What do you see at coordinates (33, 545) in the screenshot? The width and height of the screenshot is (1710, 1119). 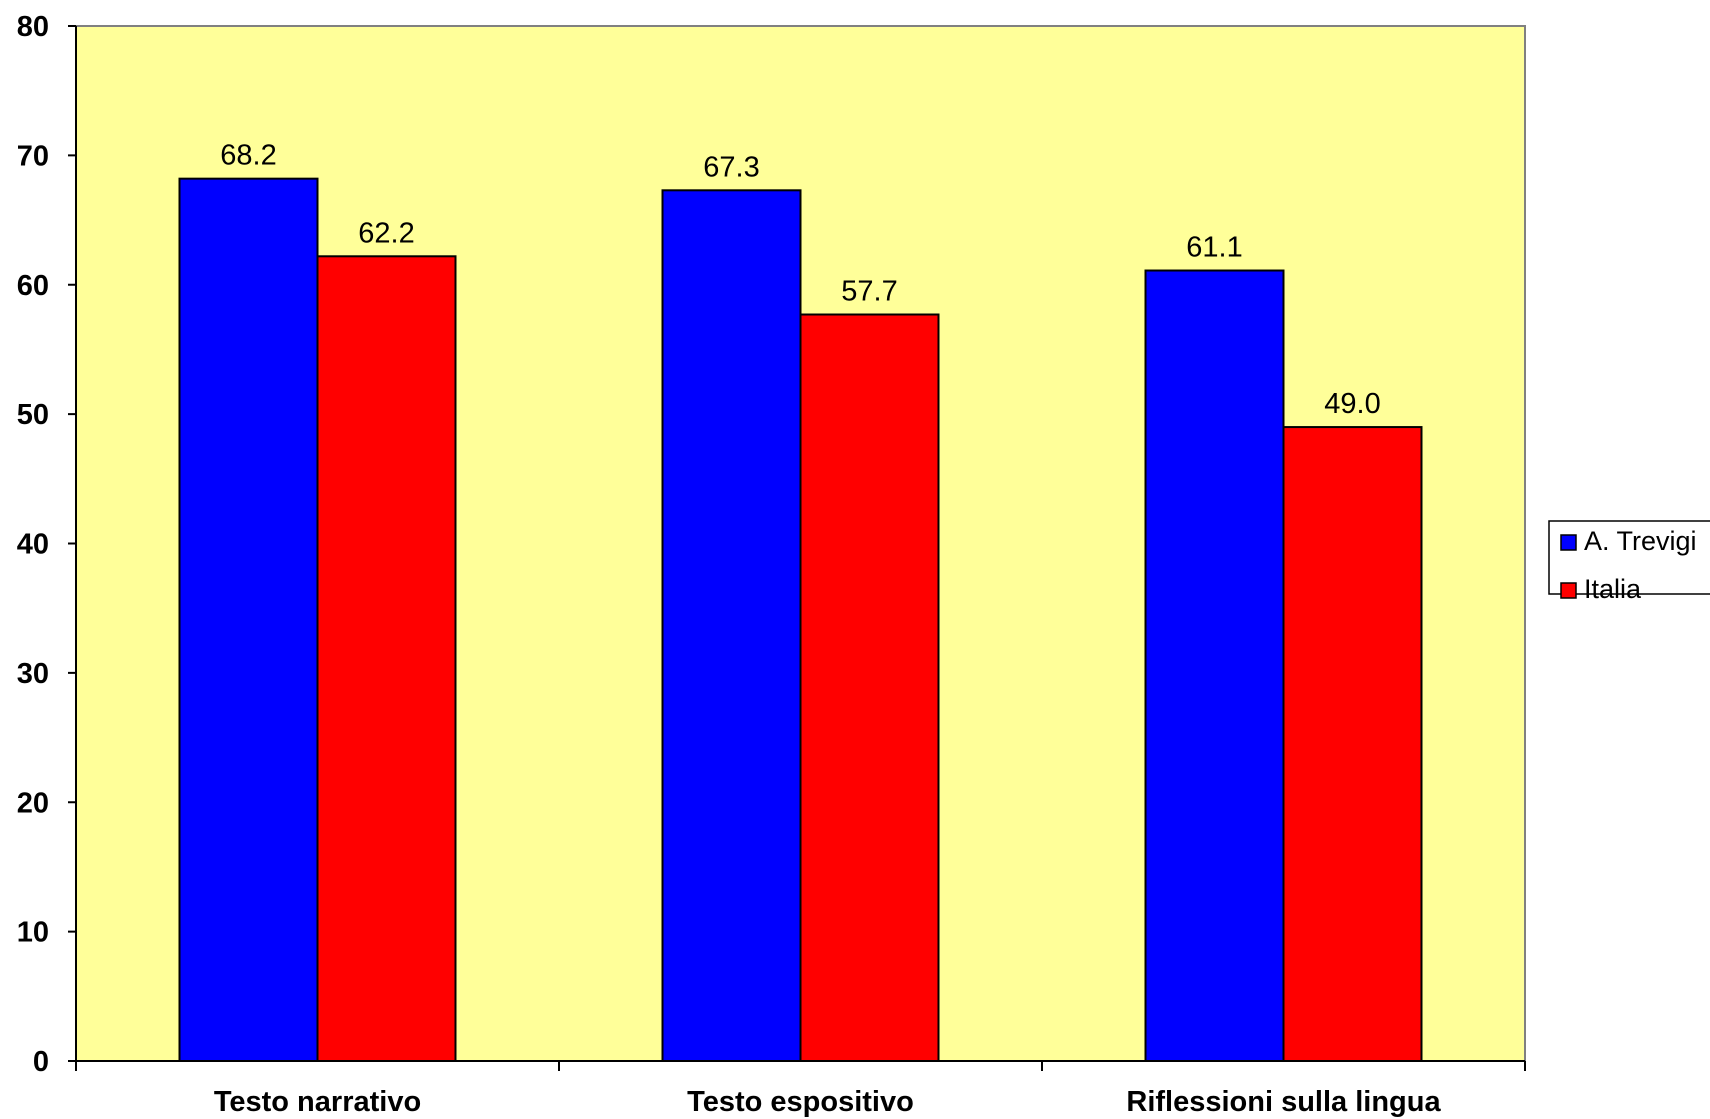 I see `y-tick-label-4: 40` at bounding box center [33, 545].